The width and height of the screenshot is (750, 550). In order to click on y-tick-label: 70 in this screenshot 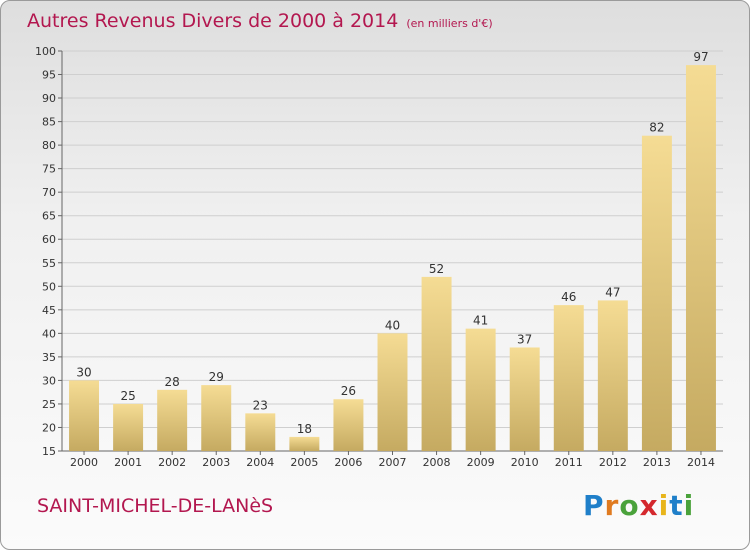, I will do `click(49, 192)`.